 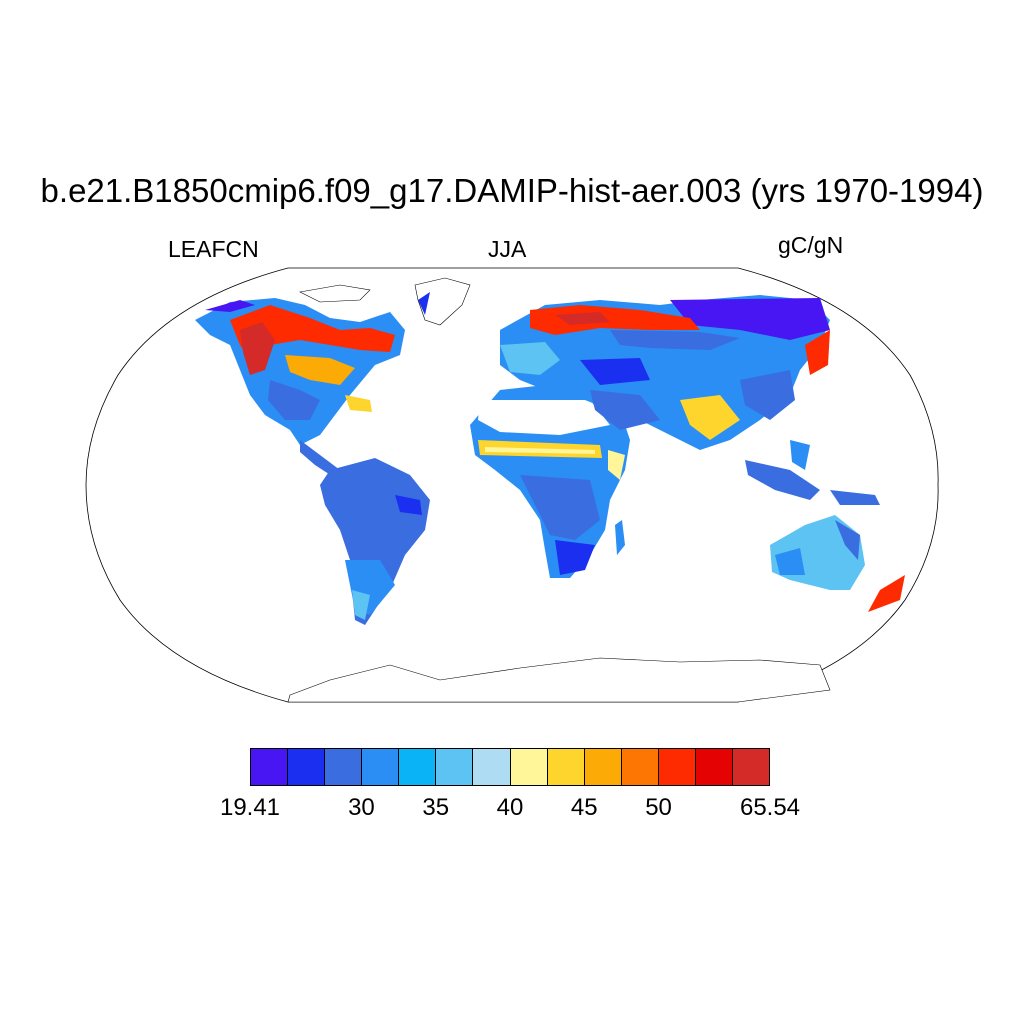 What do you see at coordinates (811, 245) in the screenshot?
I see `units-label: gC/gN` at bounding box center [811, 245].